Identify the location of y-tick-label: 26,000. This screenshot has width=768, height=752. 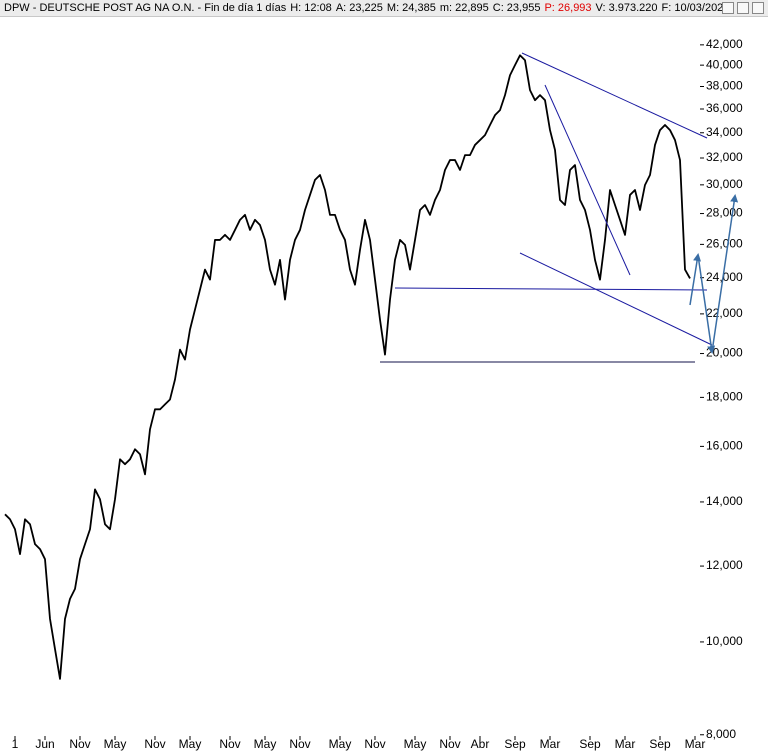
(724, 244).